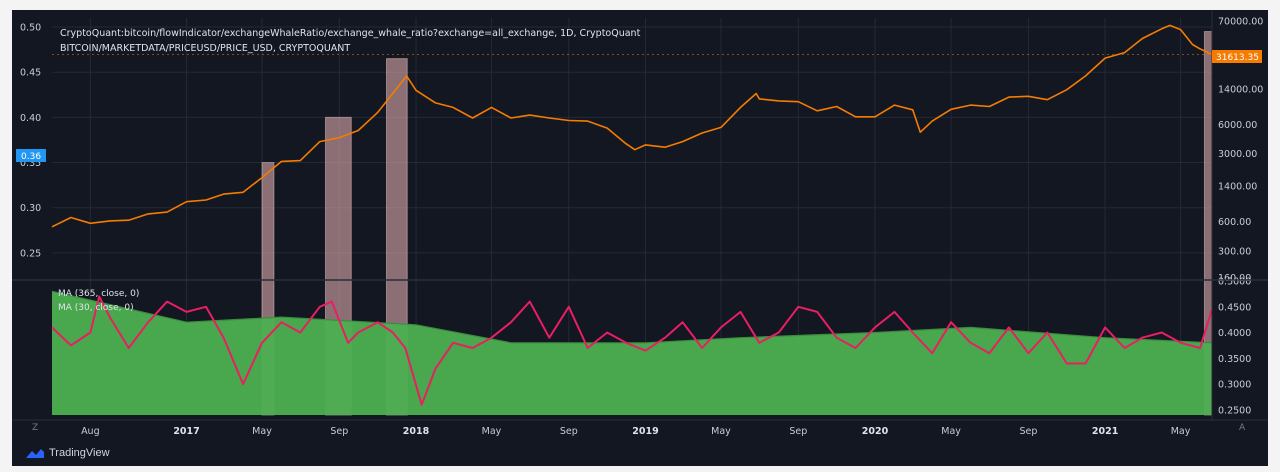  I want to click on price-axis-tick: 6000.00, so click(1237, 125).